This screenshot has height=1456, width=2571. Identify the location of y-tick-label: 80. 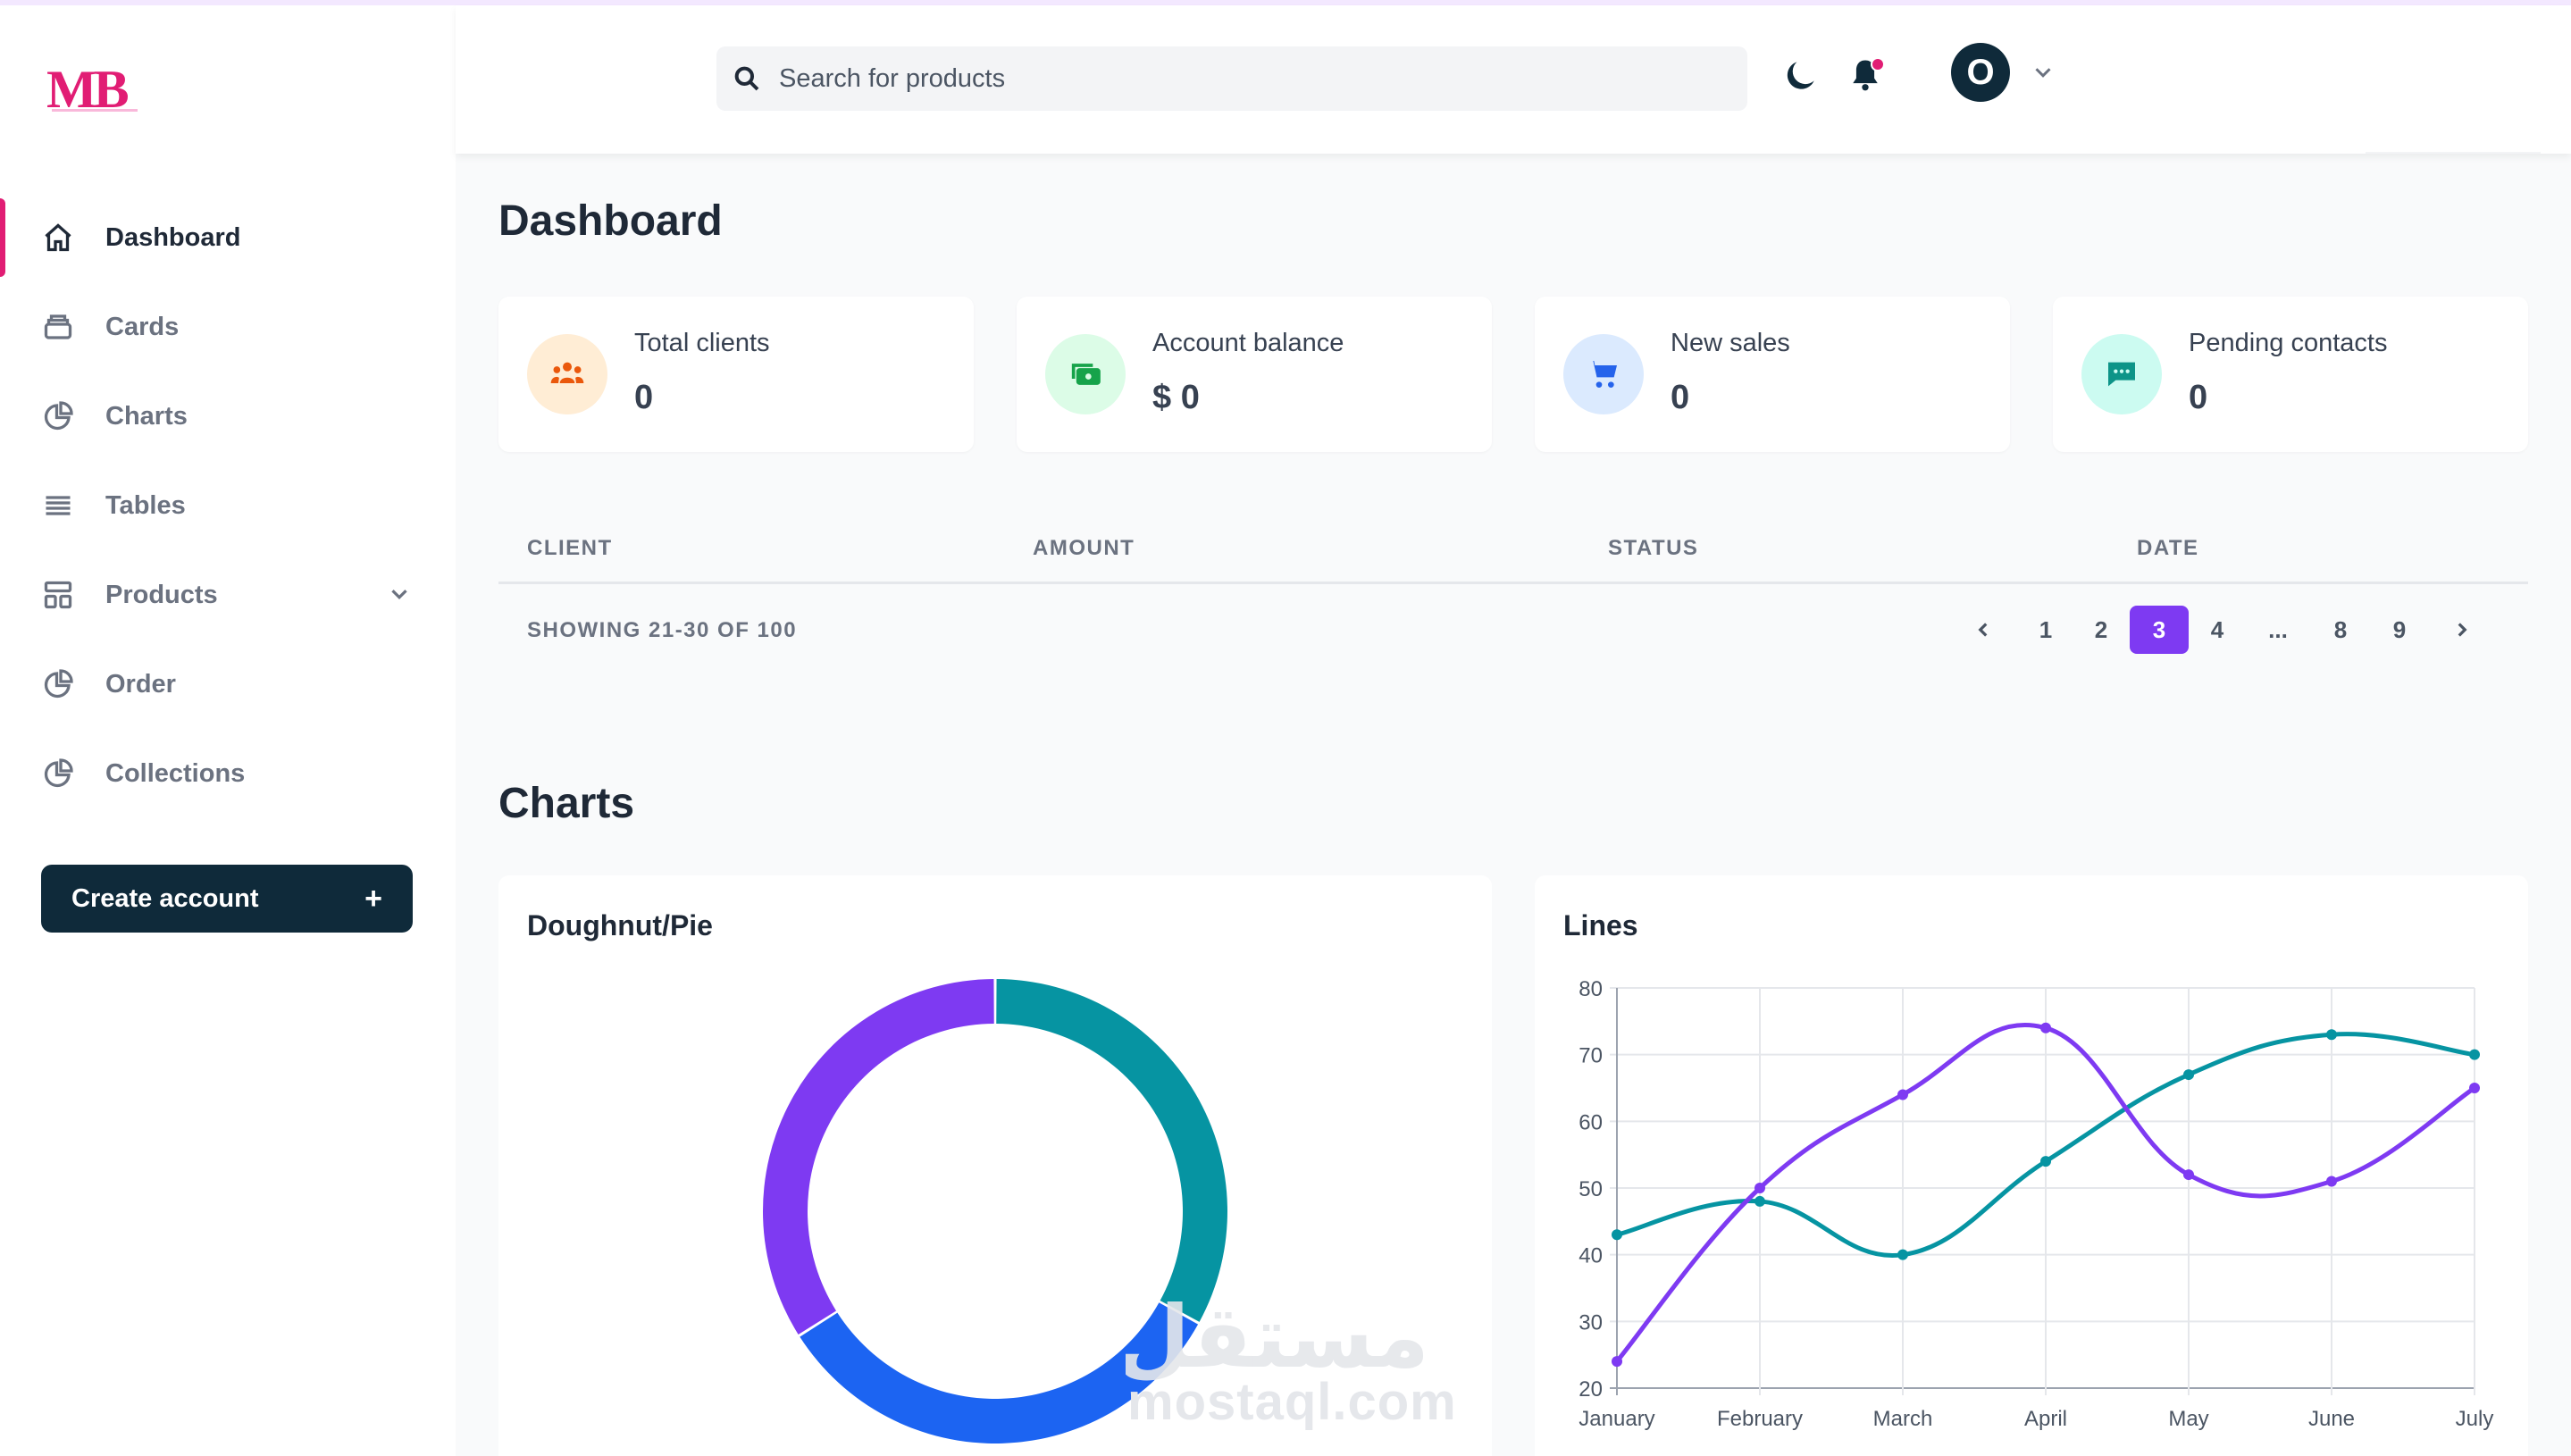
(1591, 989).